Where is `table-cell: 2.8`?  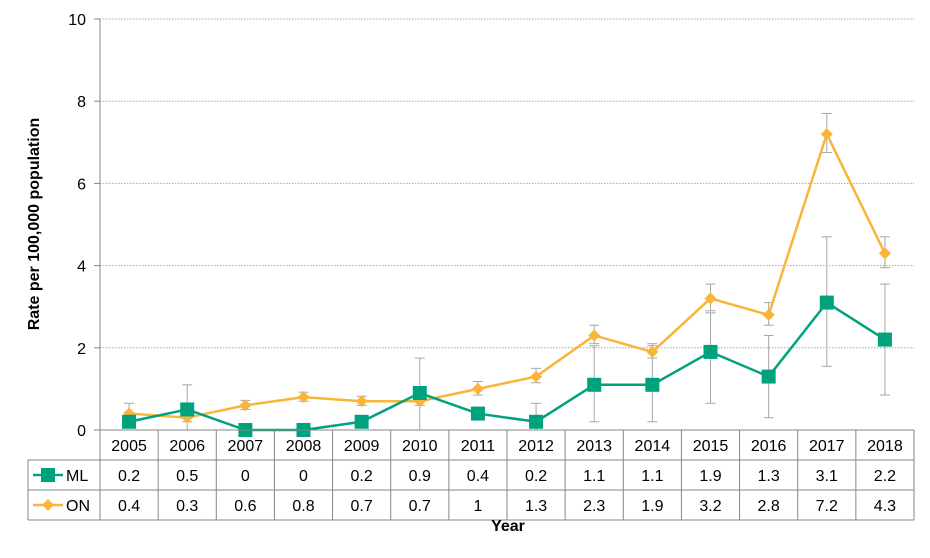 table-cell: 2.8 is located at coordinates (769, 506).